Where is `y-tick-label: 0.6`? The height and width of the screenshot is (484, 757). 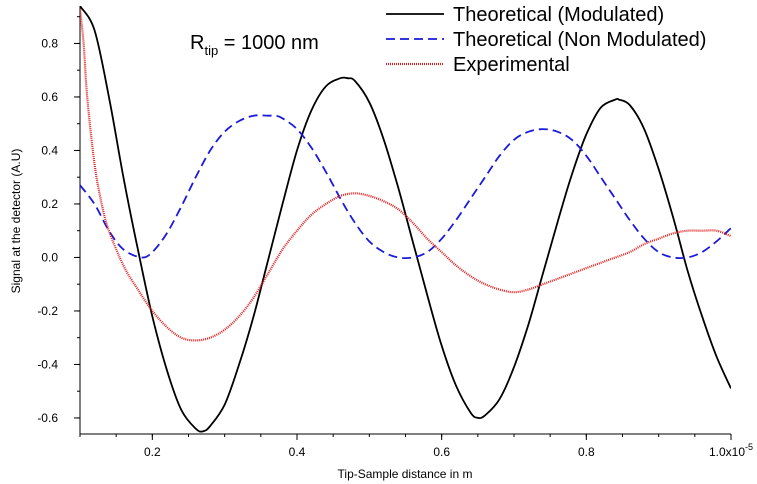 y-tick-label: 0.6 is located at coordinates (49, 97).